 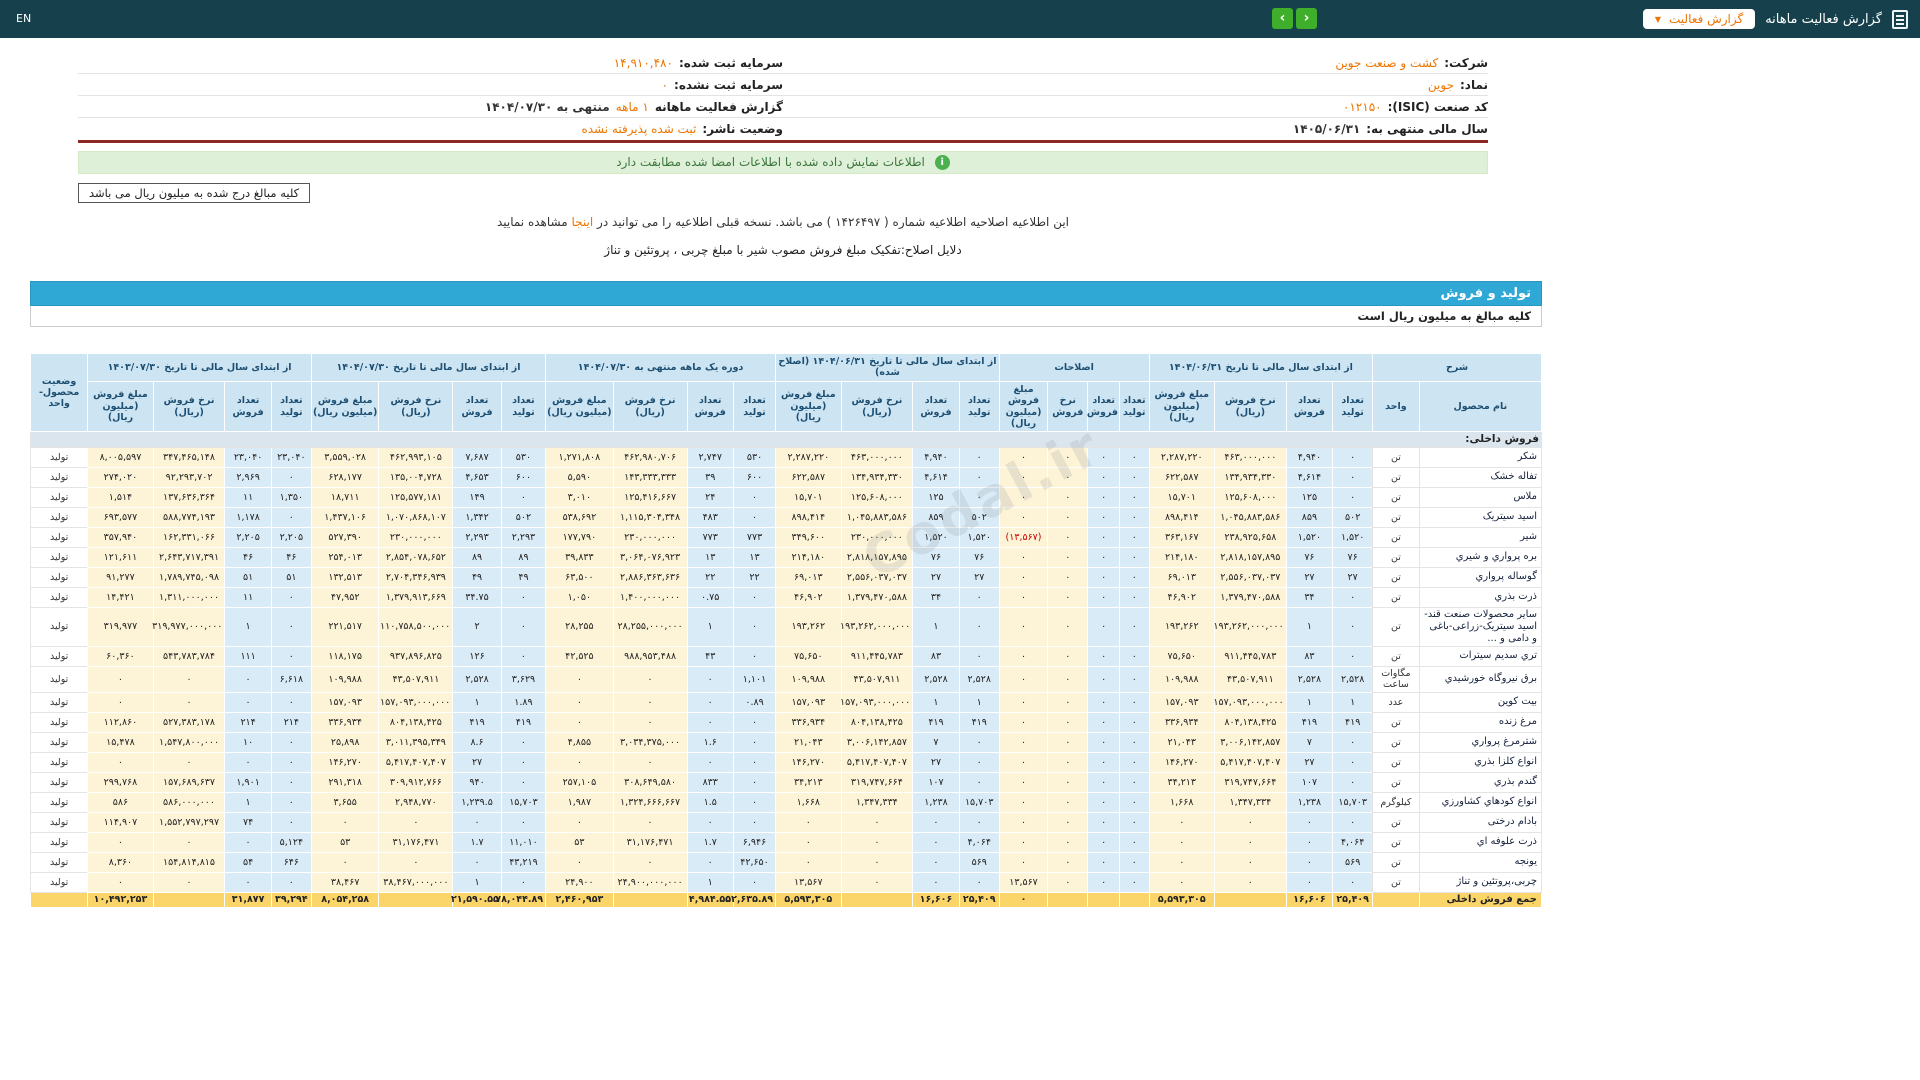 I want to click on value-cell: ۴۶۳,۰۰۰,۰۰۰, so click(x=1250, y=457).